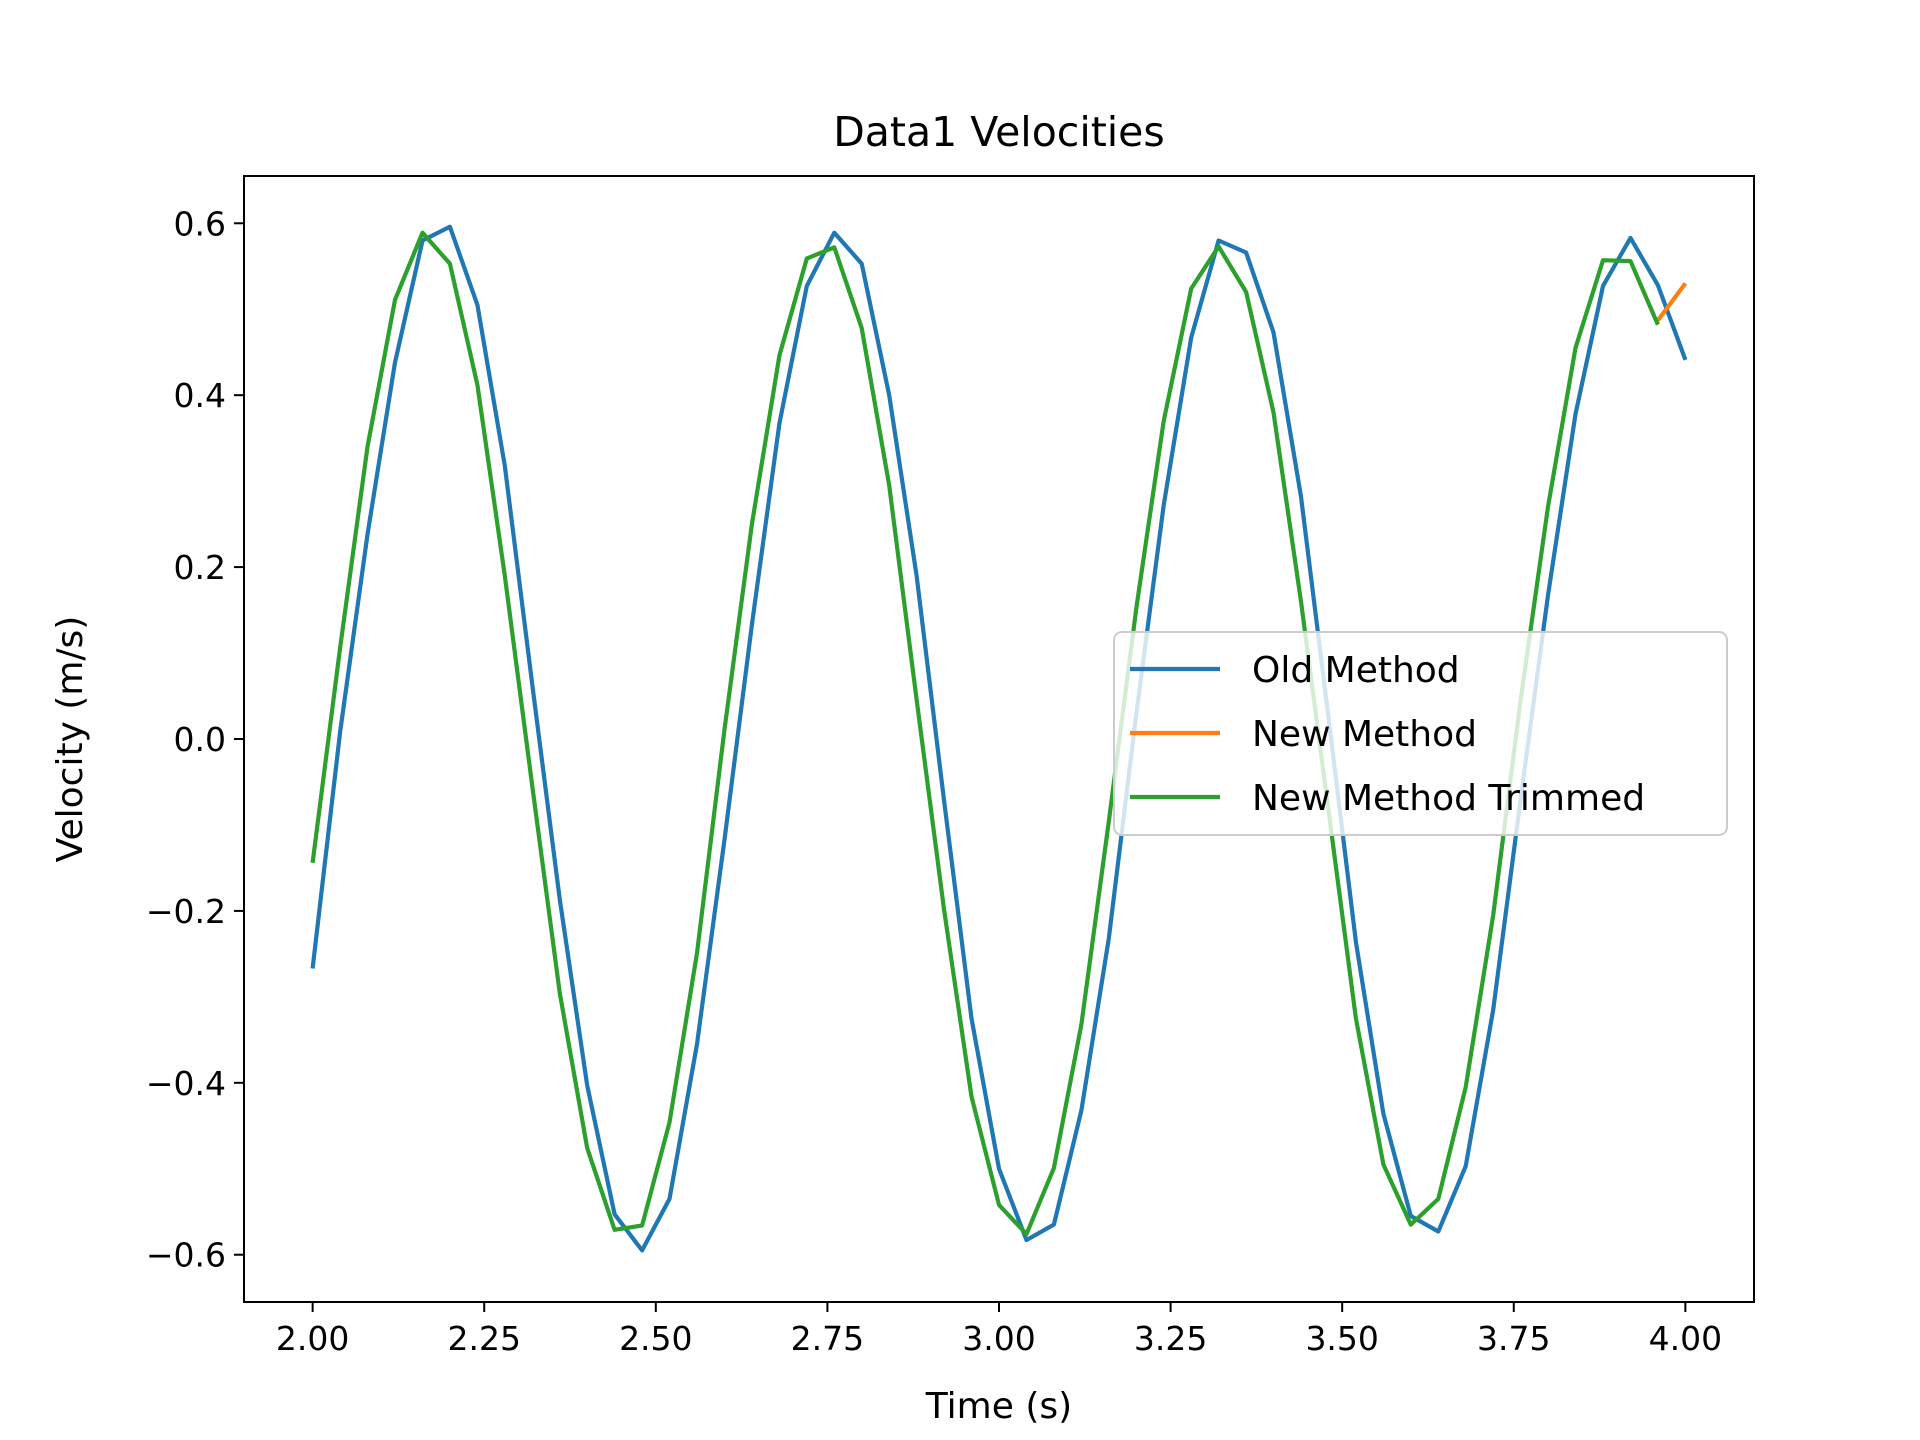 The height and width of the screenshot is (1440, 1920). Describe the element at coordinates (483, 1338) in the screenshot. I see `x-tick-label: 2.25` at that location.